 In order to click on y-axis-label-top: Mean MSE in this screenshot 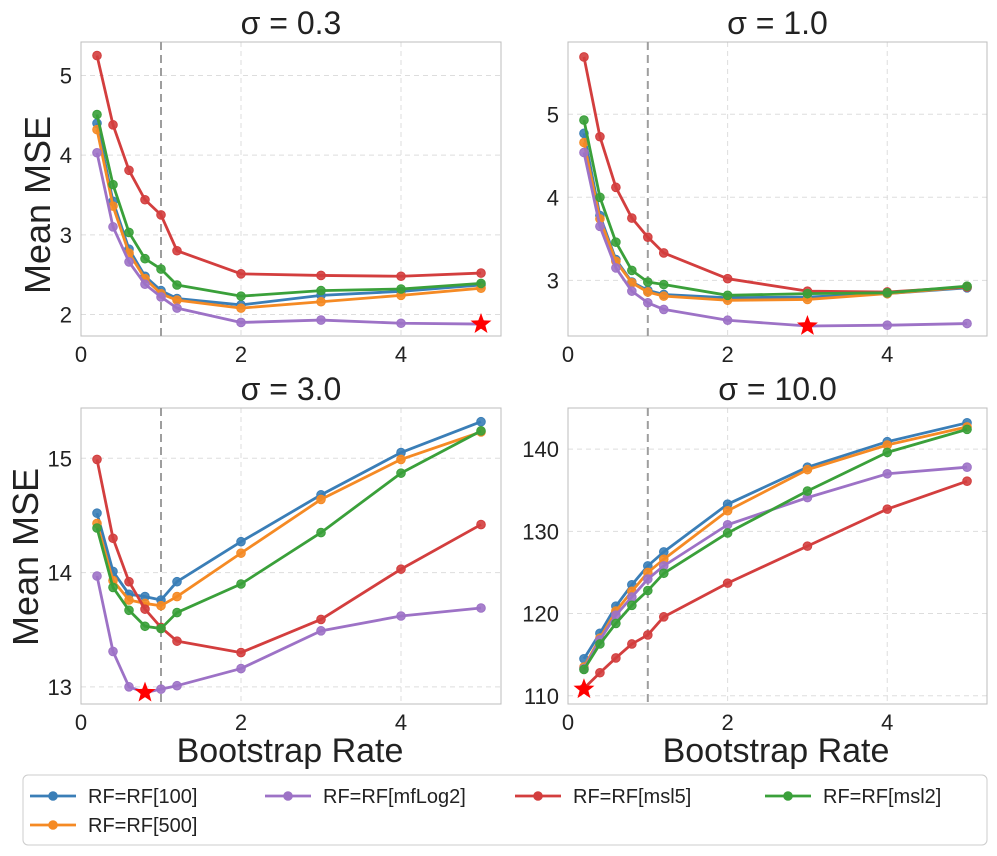, I will do `click(37, 205)`.